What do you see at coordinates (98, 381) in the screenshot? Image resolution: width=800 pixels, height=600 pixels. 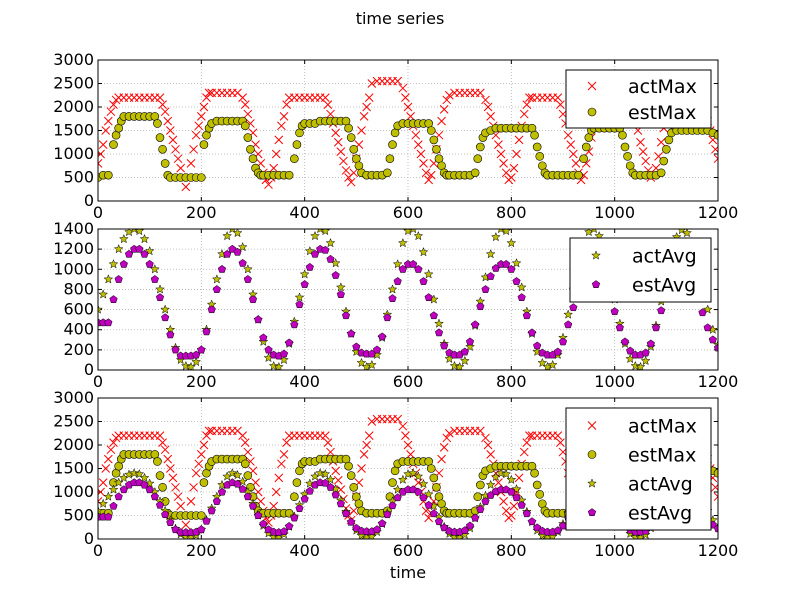 I see `x-tick-label: 0` at bounding box center [98, 381].